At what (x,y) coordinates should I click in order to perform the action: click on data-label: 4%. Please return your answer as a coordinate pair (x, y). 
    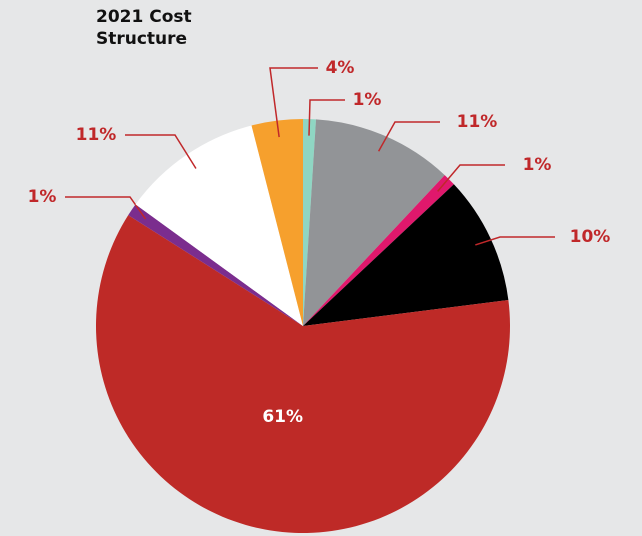
    Looking at the image, I should click on (340, 68).